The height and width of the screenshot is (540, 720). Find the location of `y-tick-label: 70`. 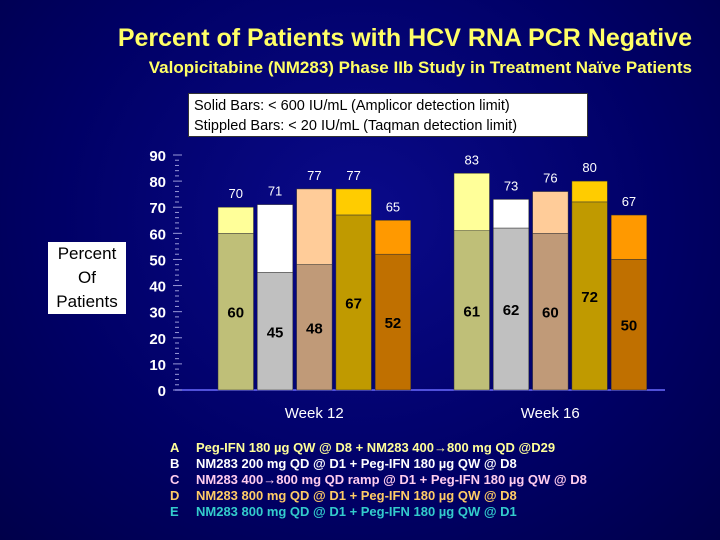

y-tick-label: 70 is located at coordinates (157, 208).